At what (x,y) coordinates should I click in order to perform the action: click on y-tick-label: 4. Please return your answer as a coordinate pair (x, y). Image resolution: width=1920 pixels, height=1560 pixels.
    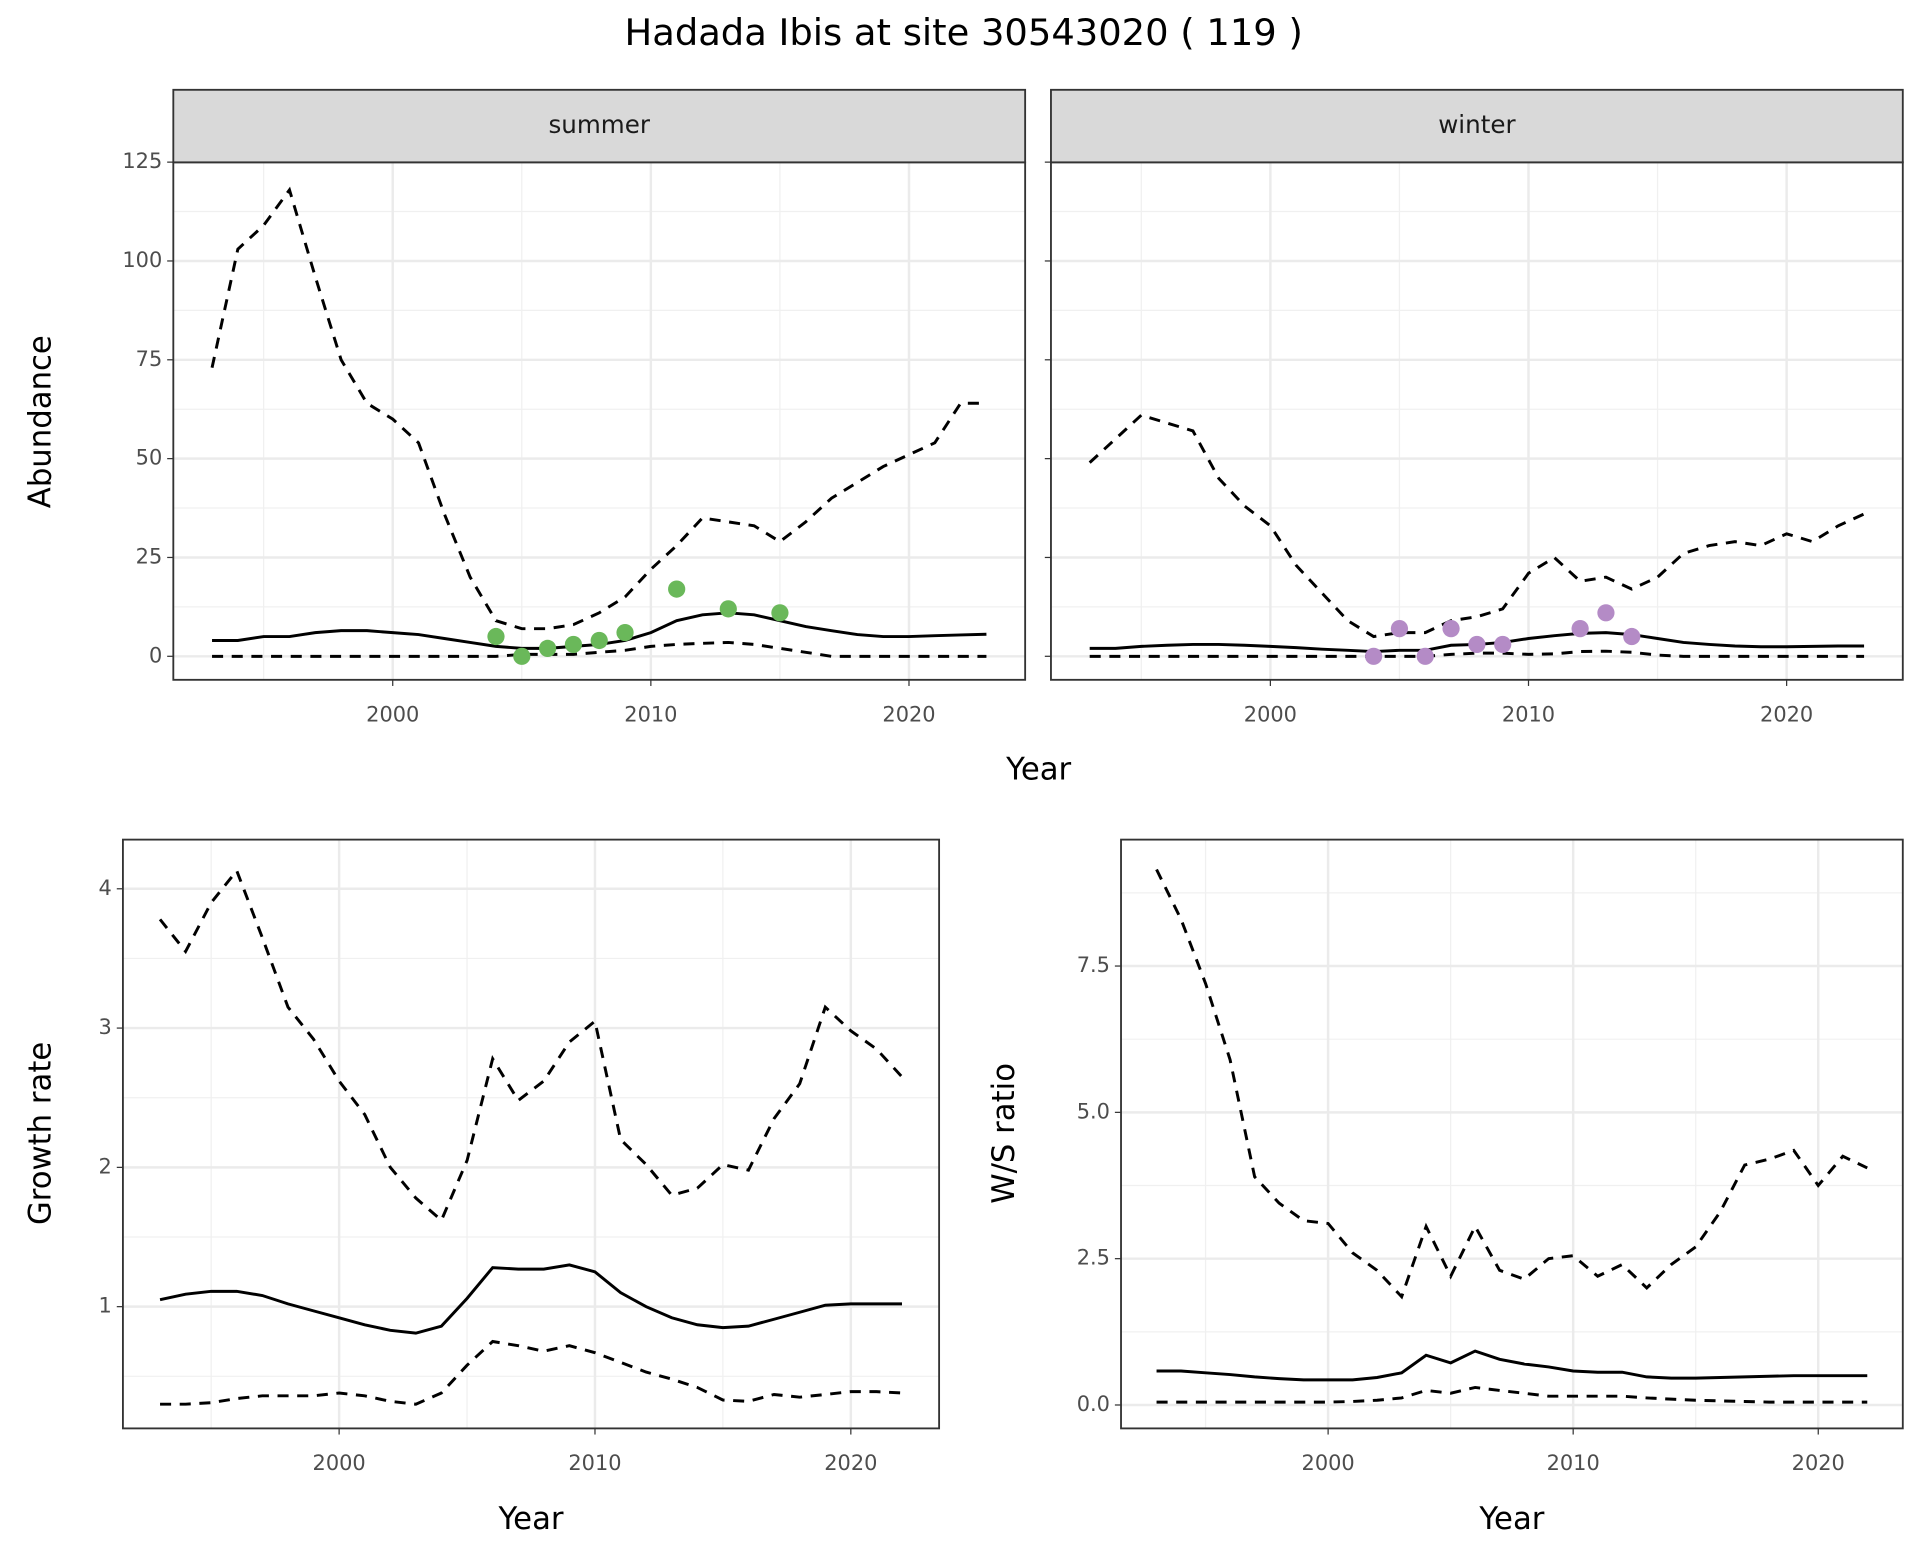
    Looking at the image, I should click on (105, 888).